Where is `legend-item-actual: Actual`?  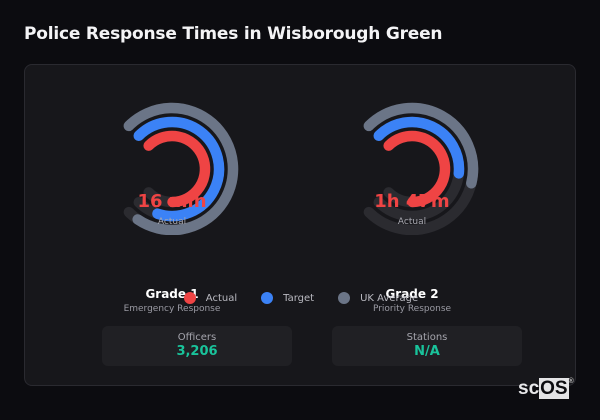
legend-item-actual: Actual is located at coordinates (210, 298).